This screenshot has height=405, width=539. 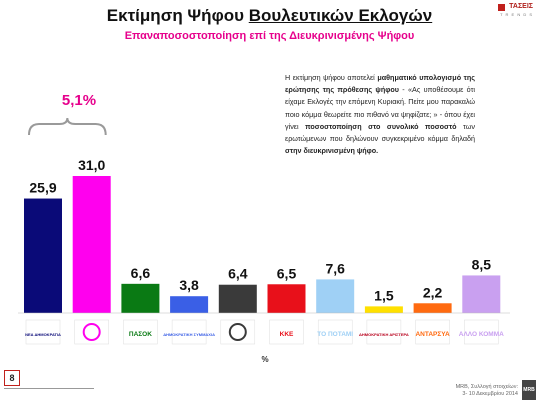 I want to click on party-logo-text-8: ΔΗΜΟΚΡΑΤΙΚΗ ΑΡΙΣΤΕΡΑ, so click(x=384, y=334).